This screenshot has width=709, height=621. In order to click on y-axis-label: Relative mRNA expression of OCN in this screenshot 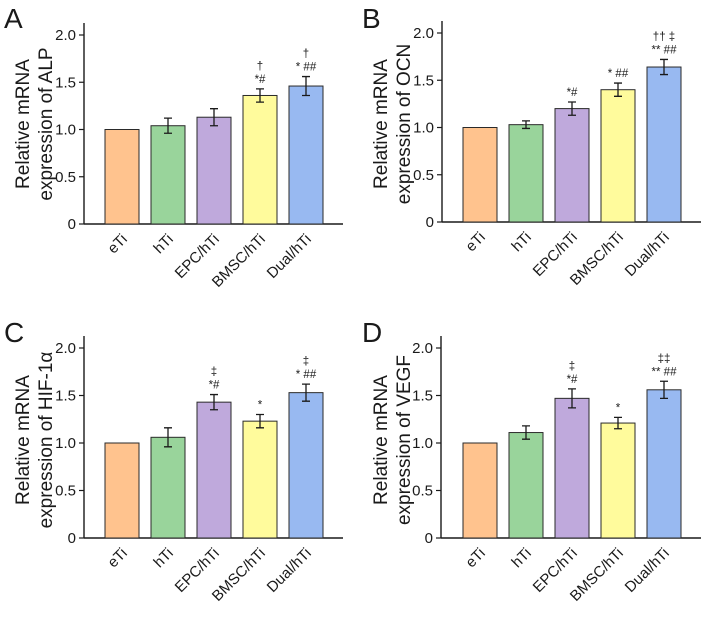, I will do `click(393, 124)`.